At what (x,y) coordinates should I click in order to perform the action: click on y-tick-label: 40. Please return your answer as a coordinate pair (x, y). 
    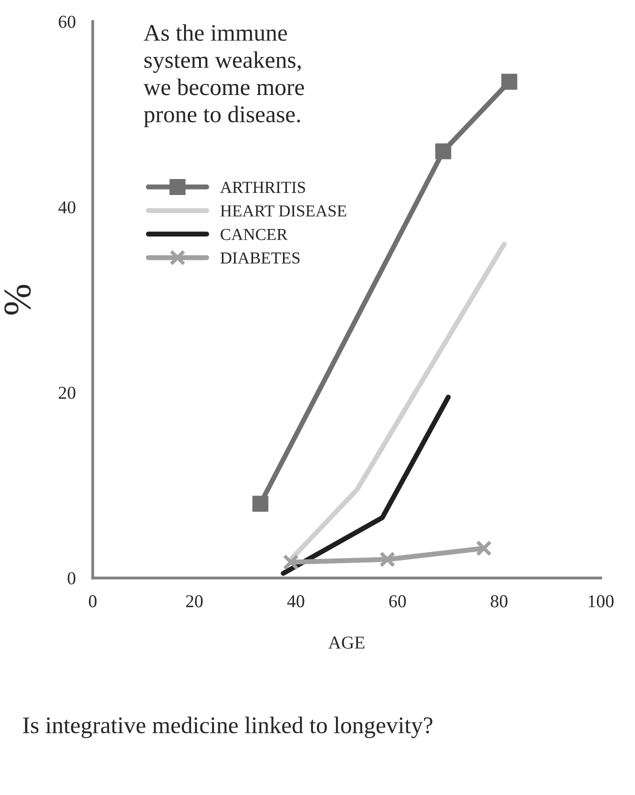
    Looking at the image, I should click on (67, 207).